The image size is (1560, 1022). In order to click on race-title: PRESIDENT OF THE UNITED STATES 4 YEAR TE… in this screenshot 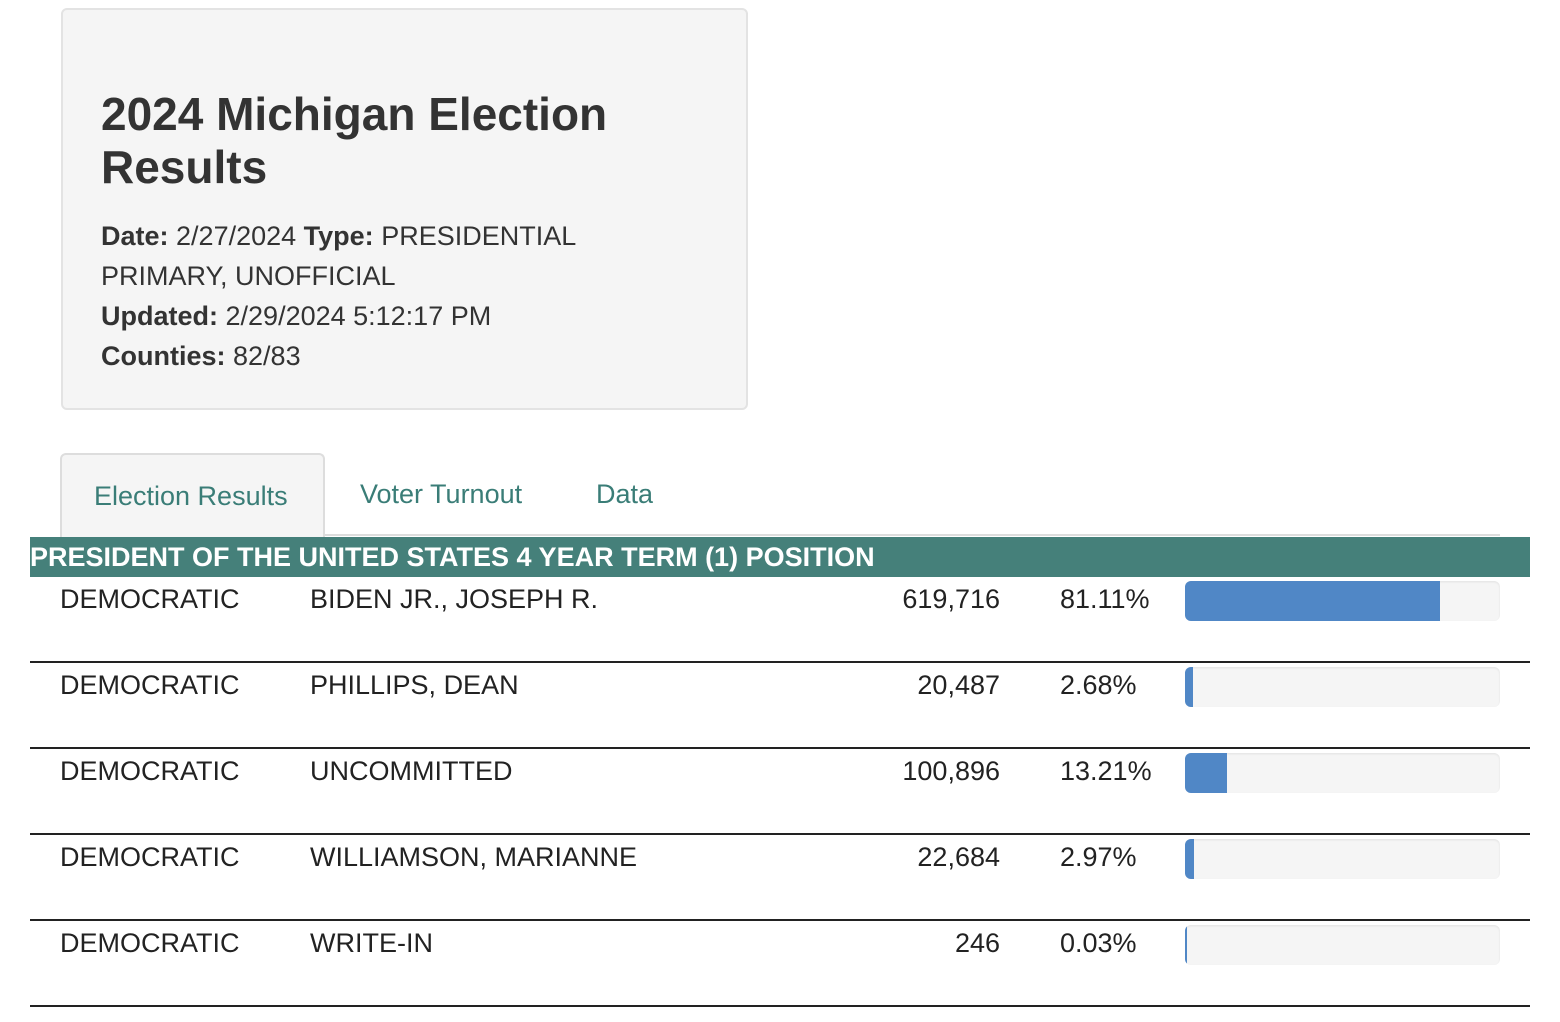, I will do `click(780, 557)`.